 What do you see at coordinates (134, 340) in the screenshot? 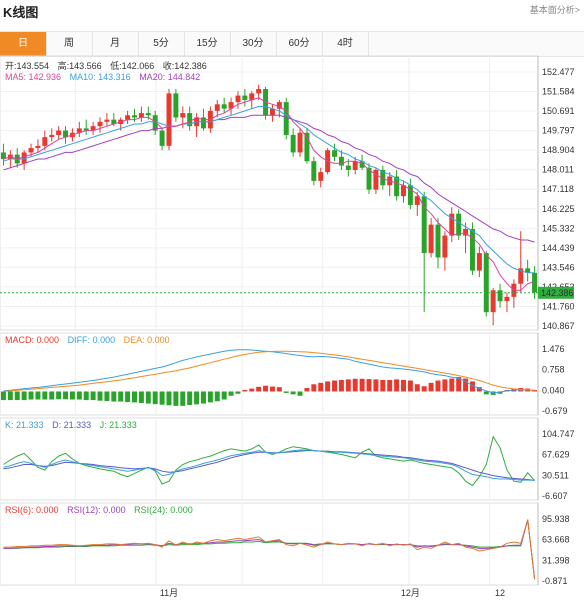
I see `dea-label: DEA:` at bounding box center [134, 340].